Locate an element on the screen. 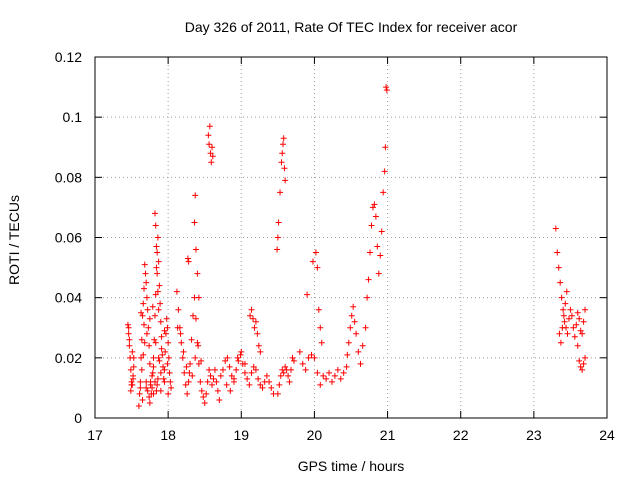  x-tick-label: 21 is located at coordinates (388, 435).